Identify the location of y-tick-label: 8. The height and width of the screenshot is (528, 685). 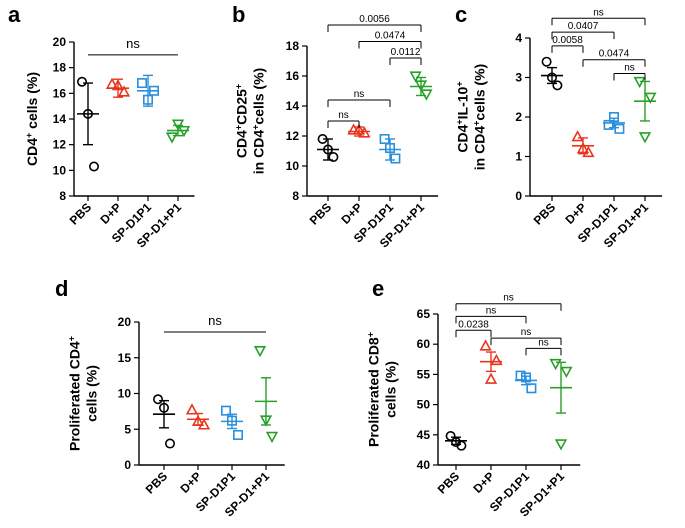
(295, 196).